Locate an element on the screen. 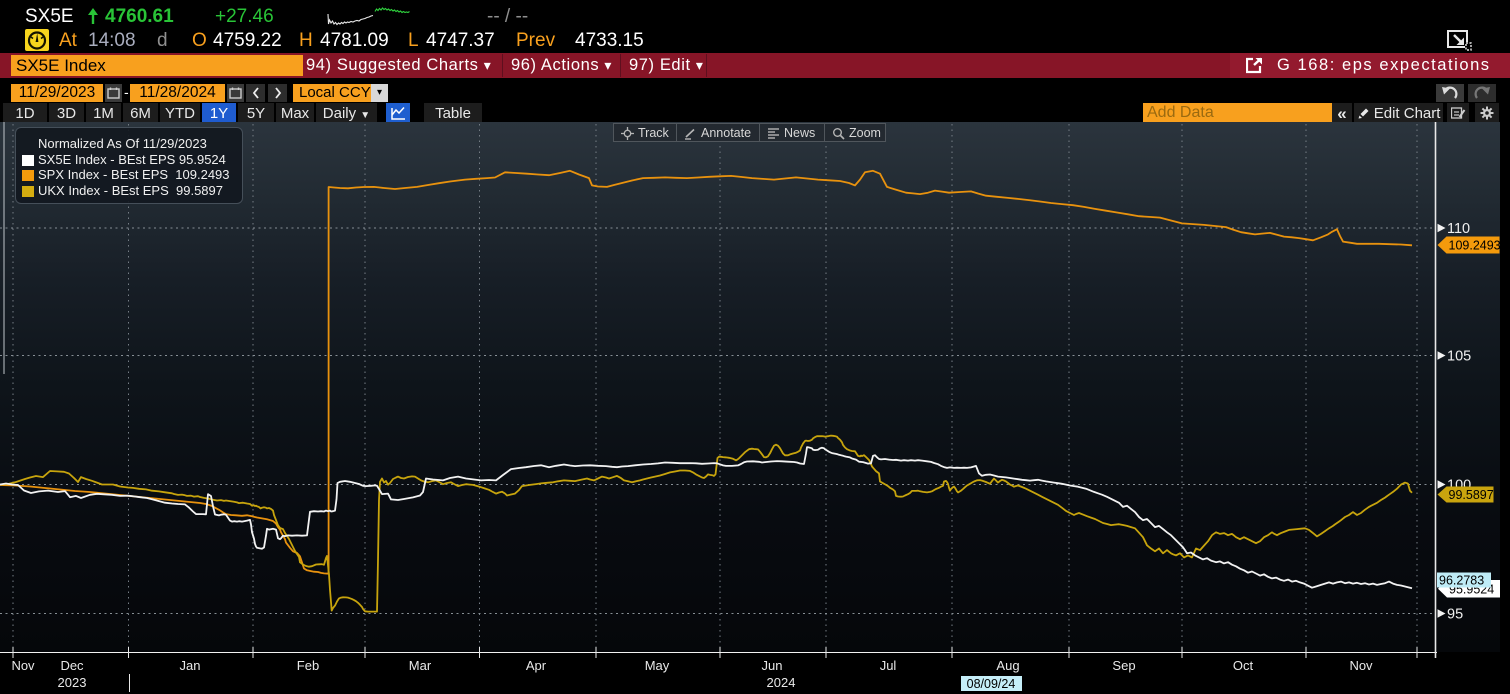  svg-text: Aug is located at coordinates (1007, 665).